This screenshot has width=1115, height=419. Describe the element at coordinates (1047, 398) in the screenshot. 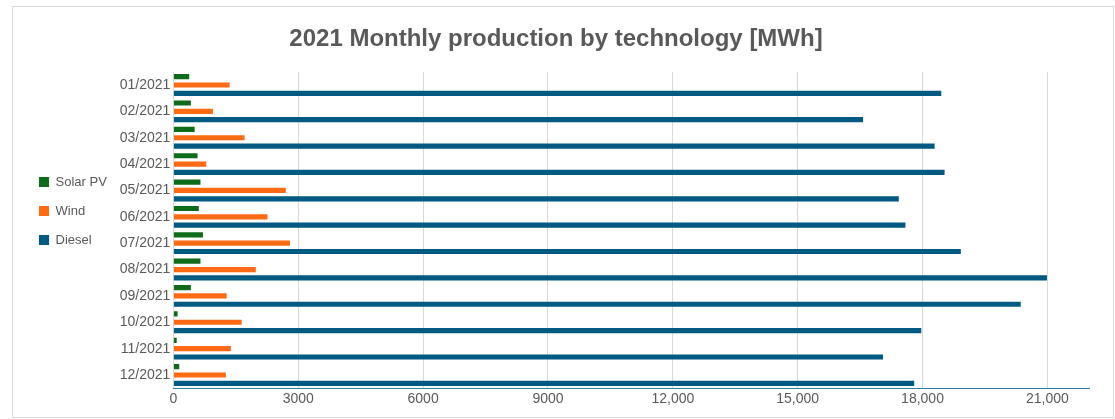

I see `x-tick-label: 21,000` at that location.